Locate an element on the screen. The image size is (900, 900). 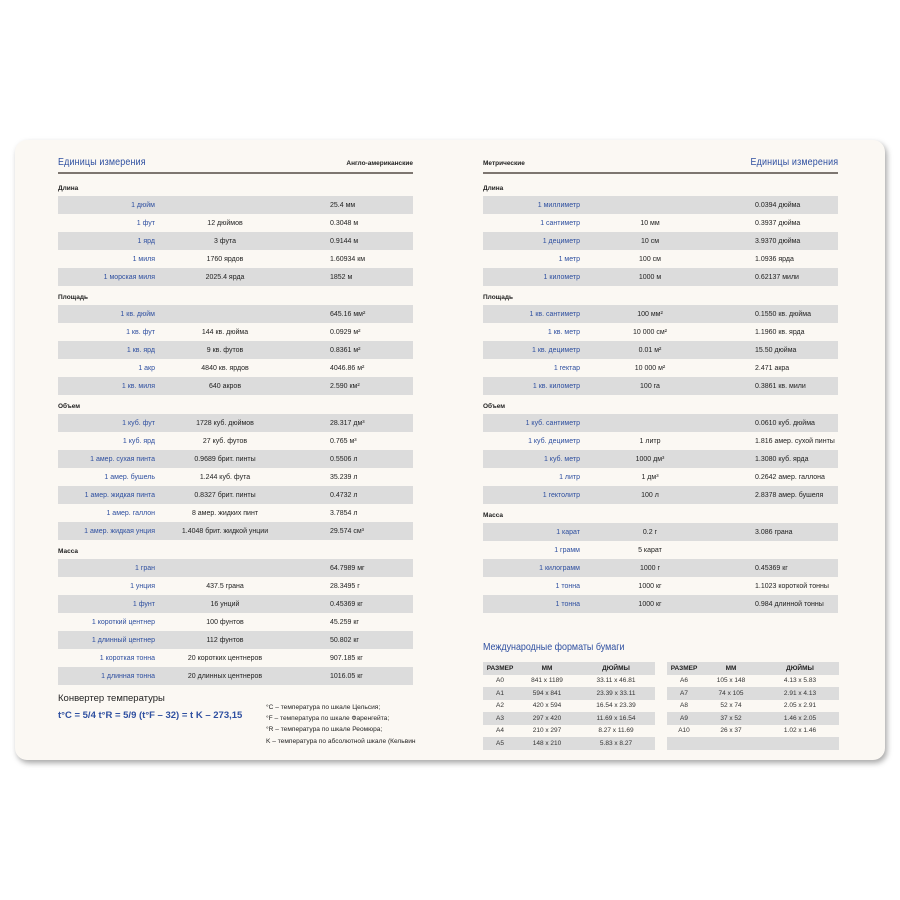
table-row is located at coordinates (753, 743).